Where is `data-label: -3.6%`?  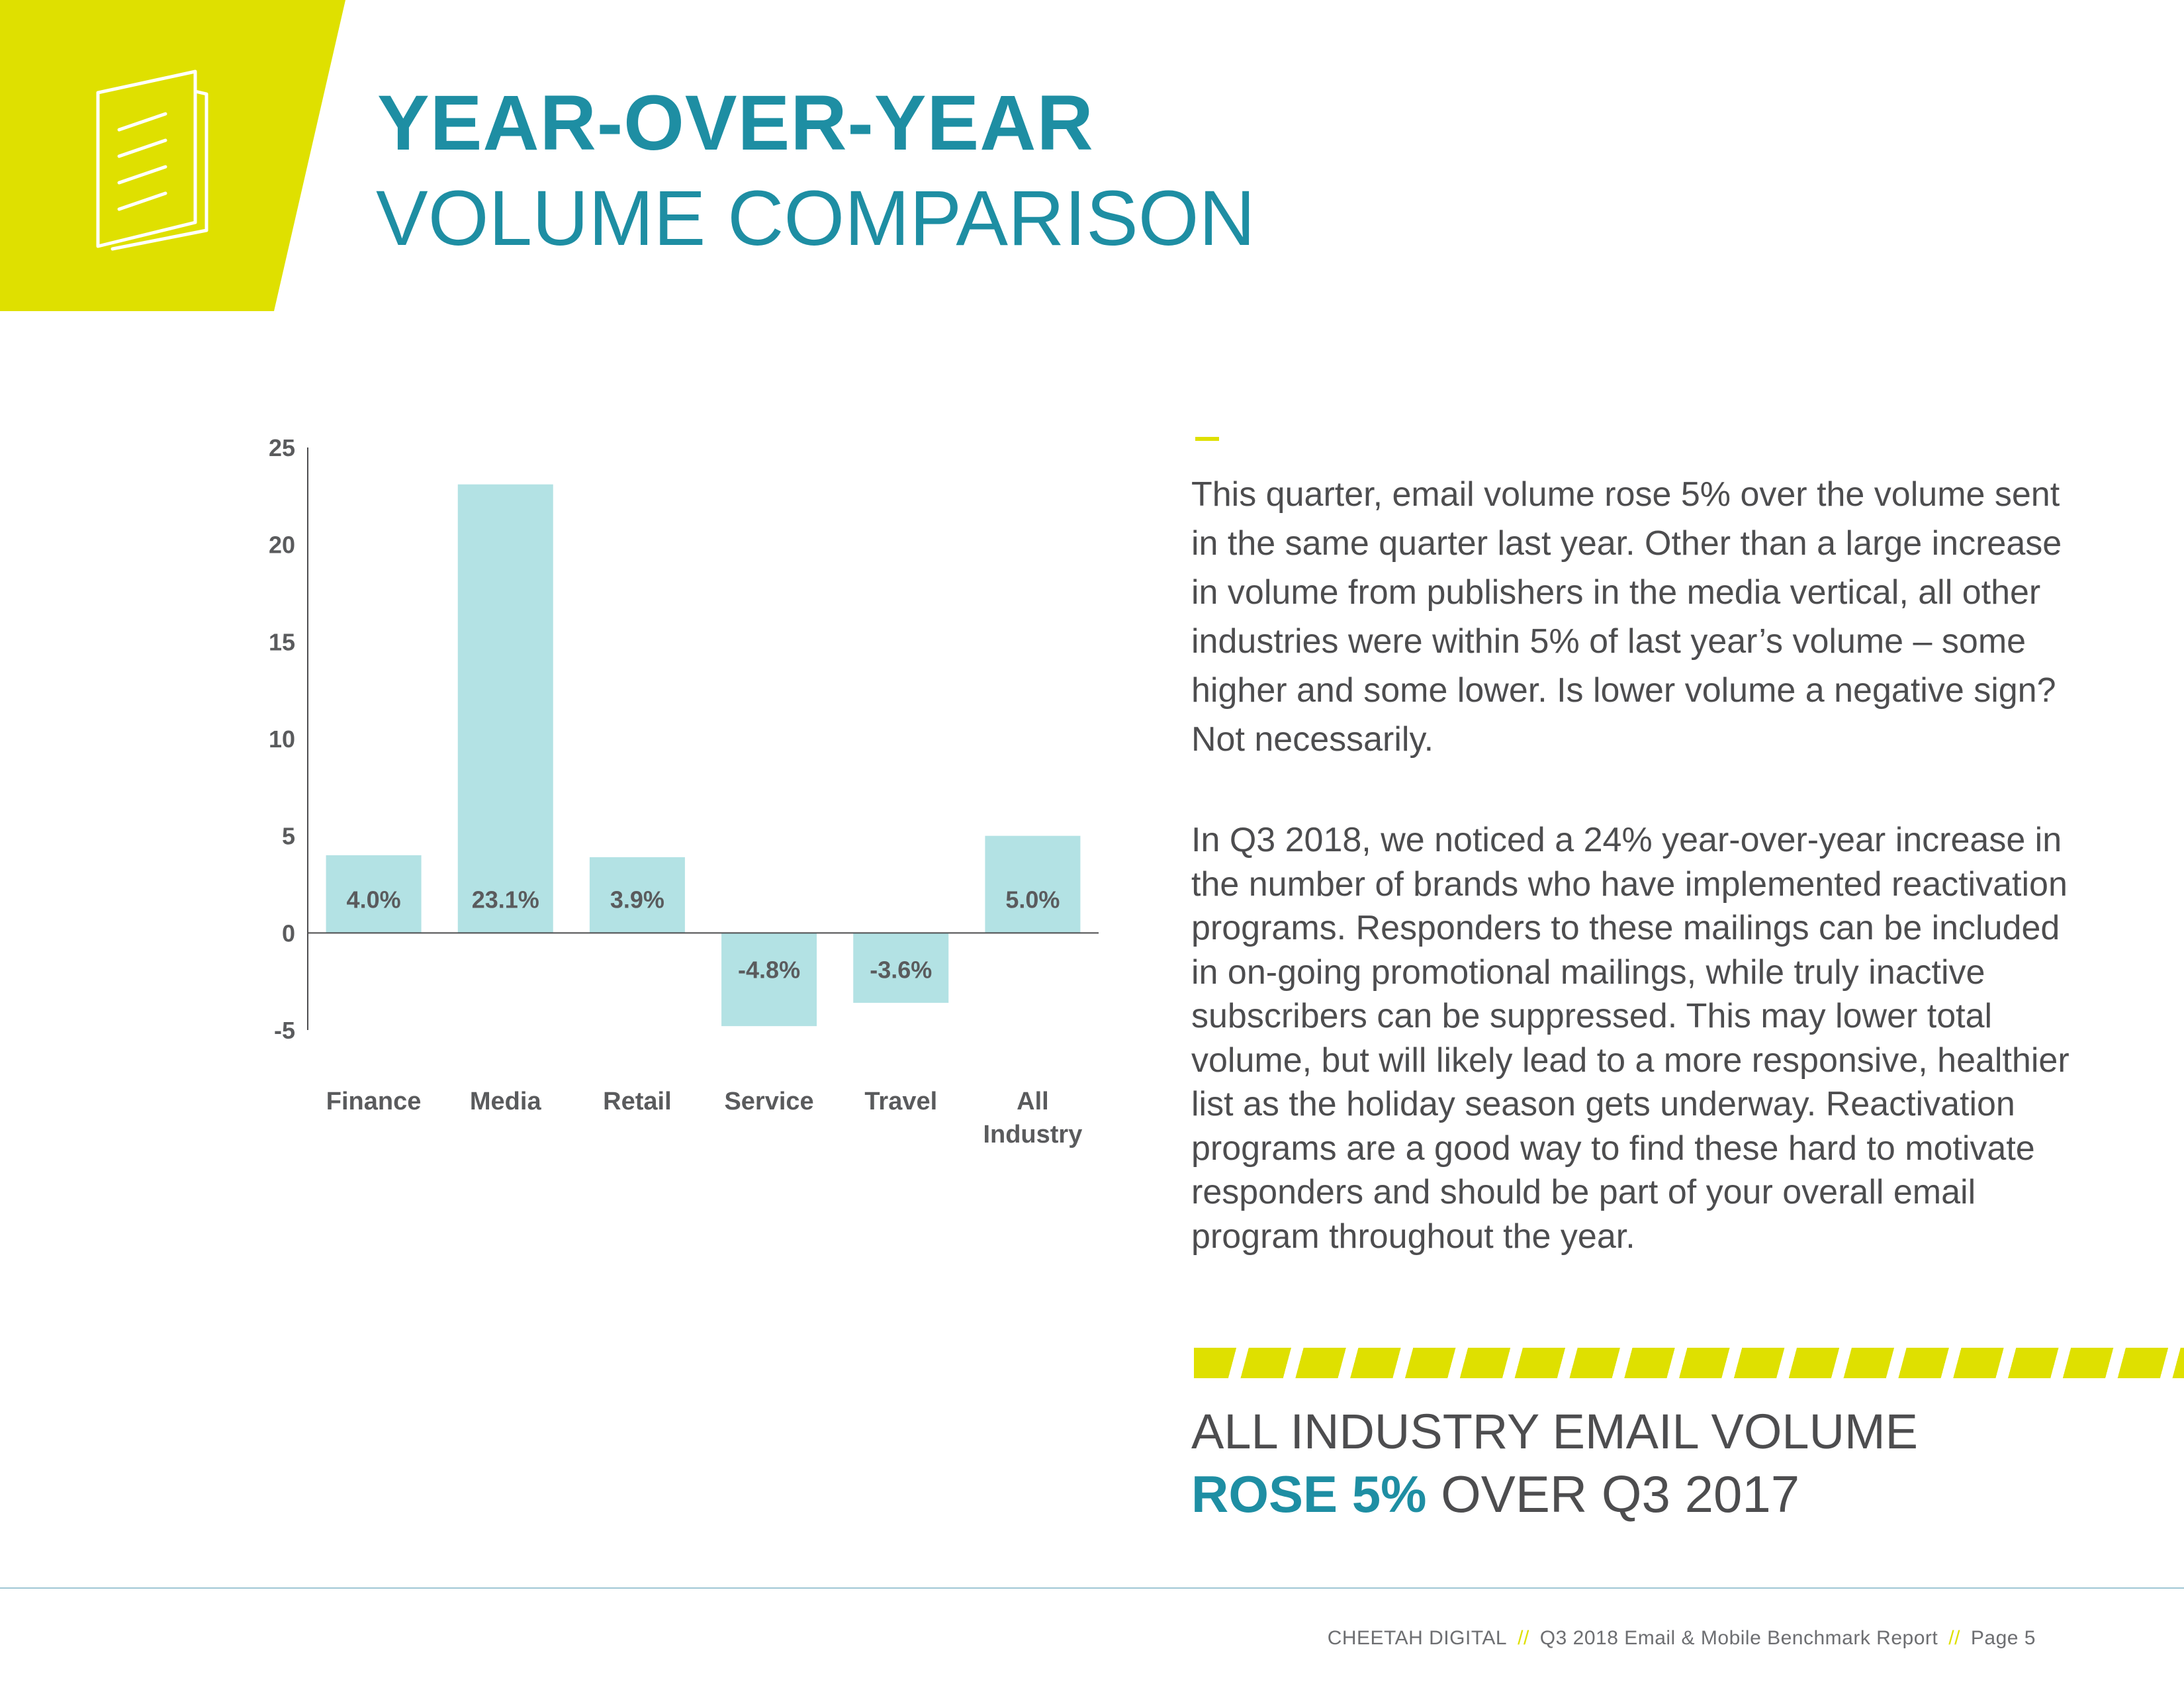
data-label: -3.6% is located at coordinates (901, 969).